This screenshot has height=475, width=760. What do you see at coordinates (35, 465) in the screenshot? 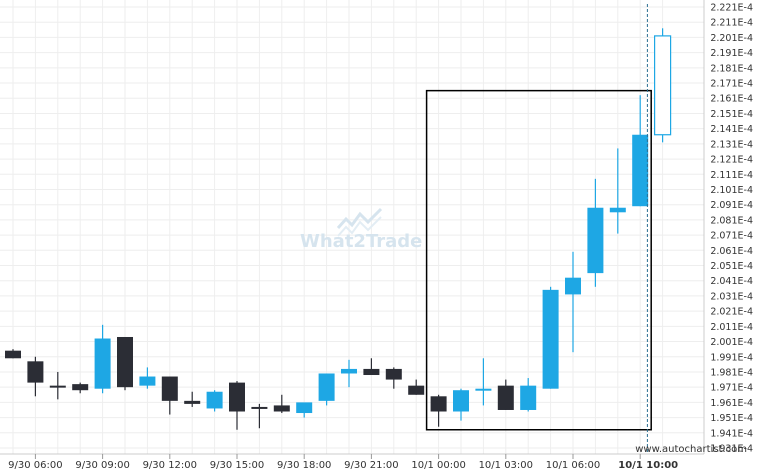
I see `x-tick-label: 9/30 06:00` at bounding box center [35, 465].